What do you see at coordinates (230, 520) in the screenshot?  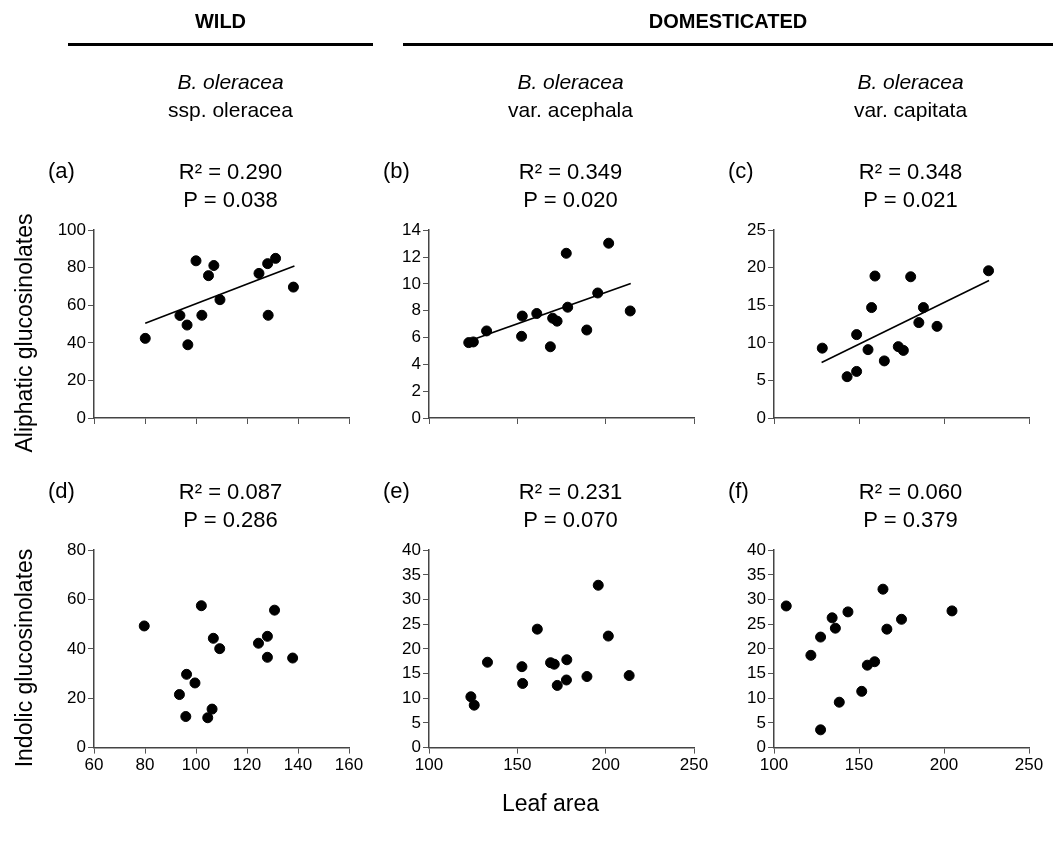 I see `text: P = 0.286` at bounding box center [230, 520].